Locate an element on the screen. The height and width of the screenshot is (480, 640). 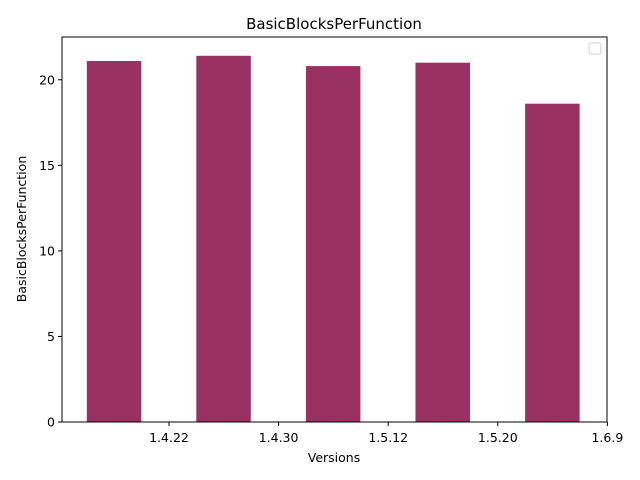
x-axis-title: Versions is located at coordinates (334, 457).